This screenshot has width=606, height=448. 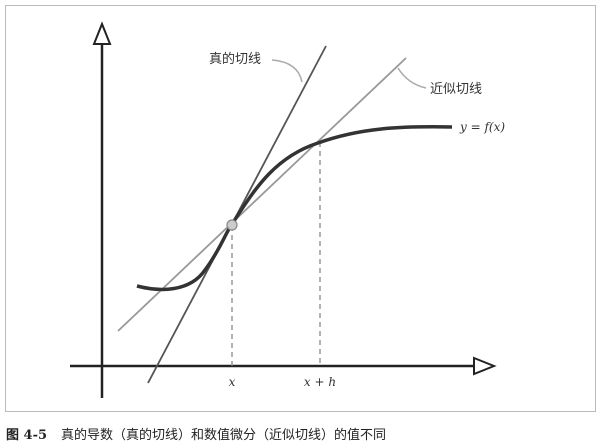 I want to click on caption-text: 真的导数（真的切线）和数值微分（近似切线）的值不同, so click(x=224, y=435).